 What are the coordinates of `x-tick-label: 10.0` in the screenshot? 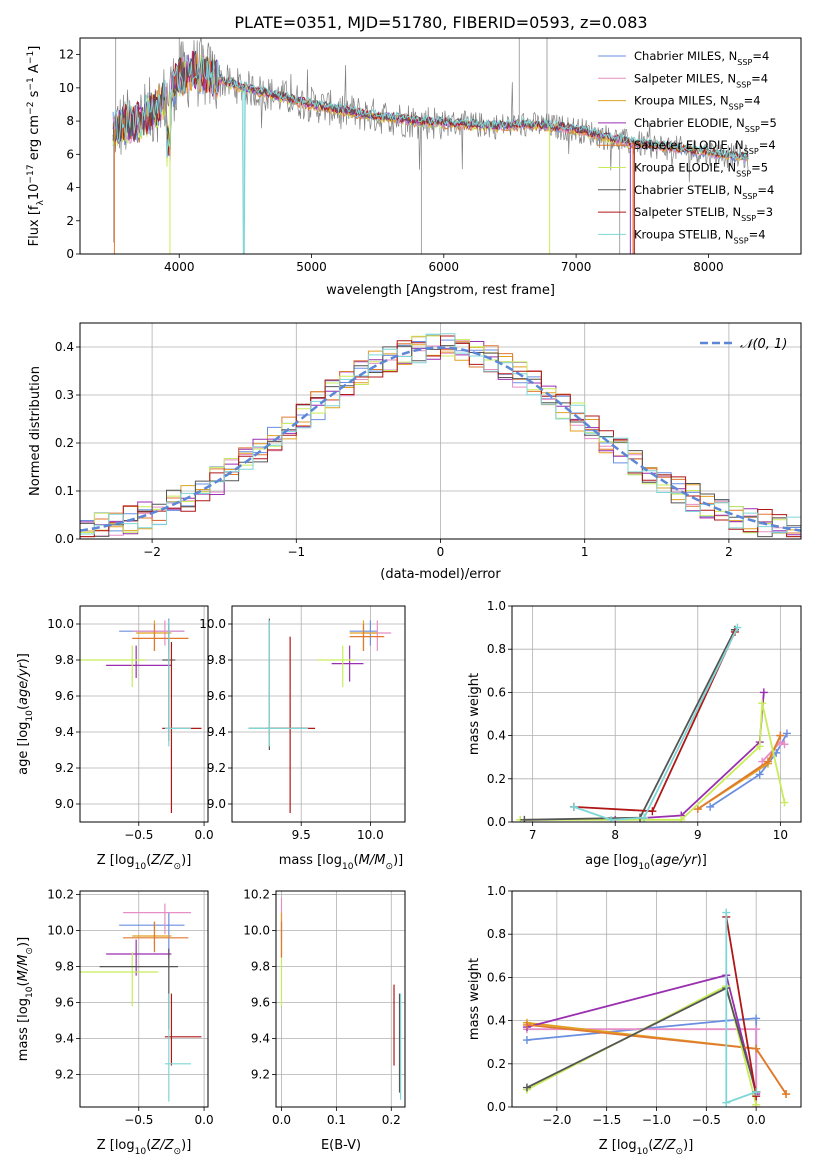 It's located at (370, 835).